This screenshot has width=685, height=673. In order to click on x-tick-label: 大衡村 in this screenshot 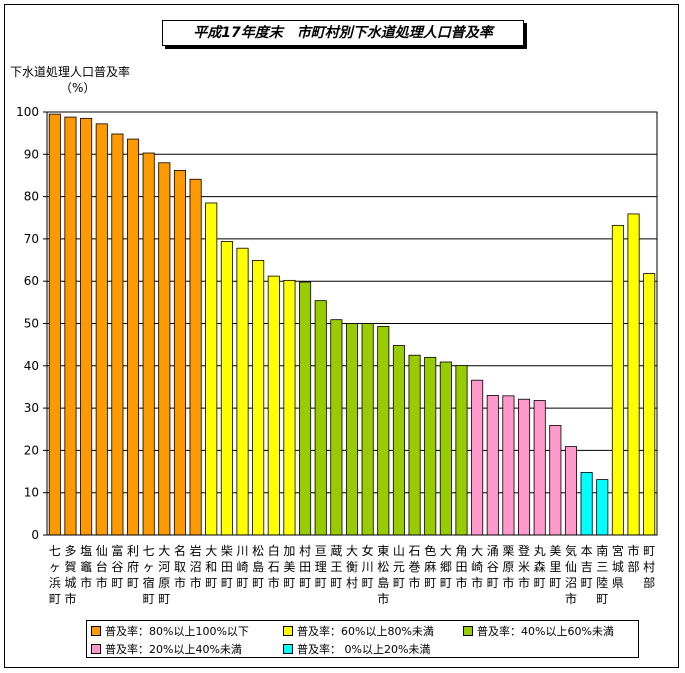, I will do `click(352, 567)`.